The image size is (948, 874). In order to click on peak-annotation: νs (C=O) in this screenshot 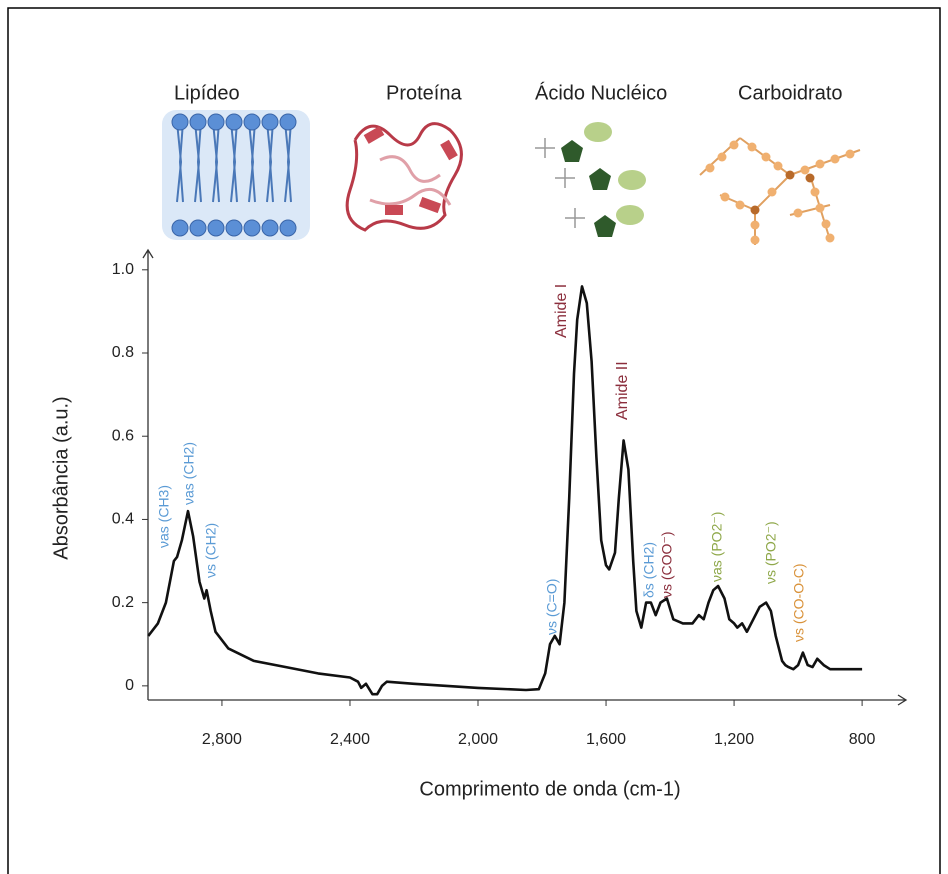, I will do `click(552, 607)`.